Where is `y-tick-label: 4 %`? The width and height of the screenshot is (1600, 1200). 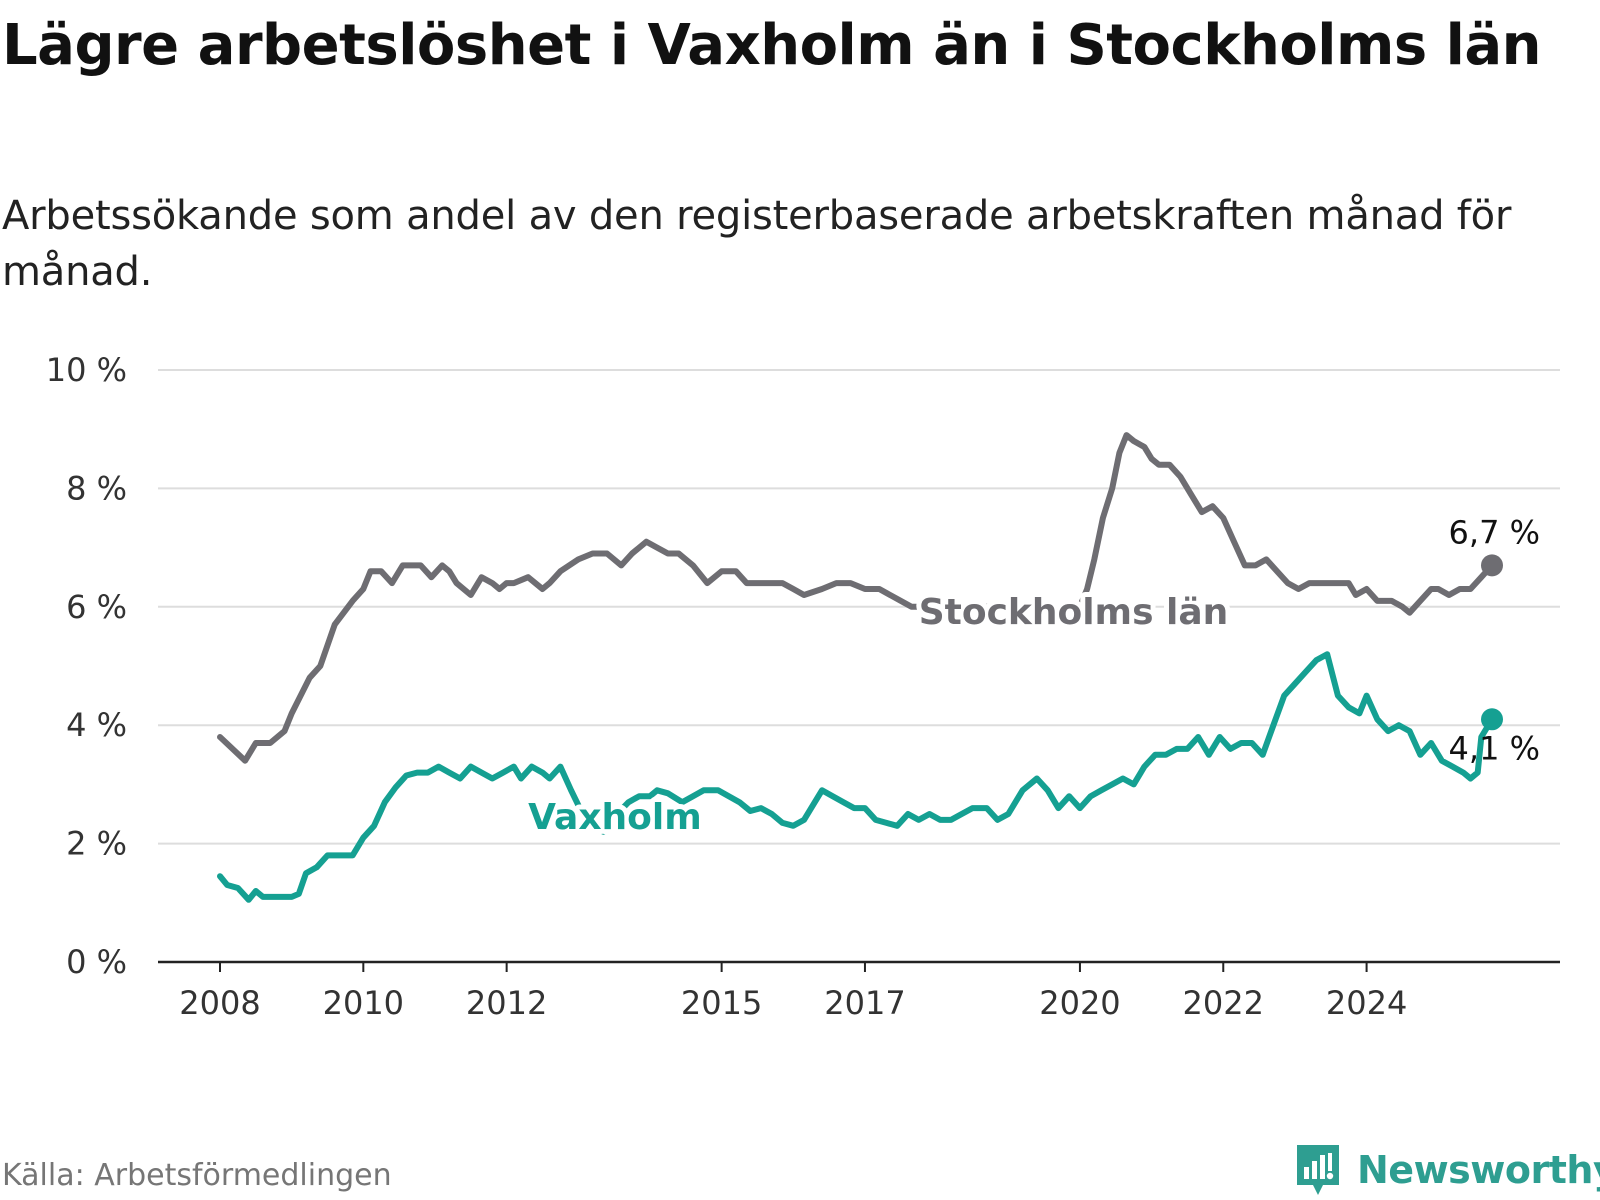 y-tick-label: 4 % is located at coordinates (96, 725).